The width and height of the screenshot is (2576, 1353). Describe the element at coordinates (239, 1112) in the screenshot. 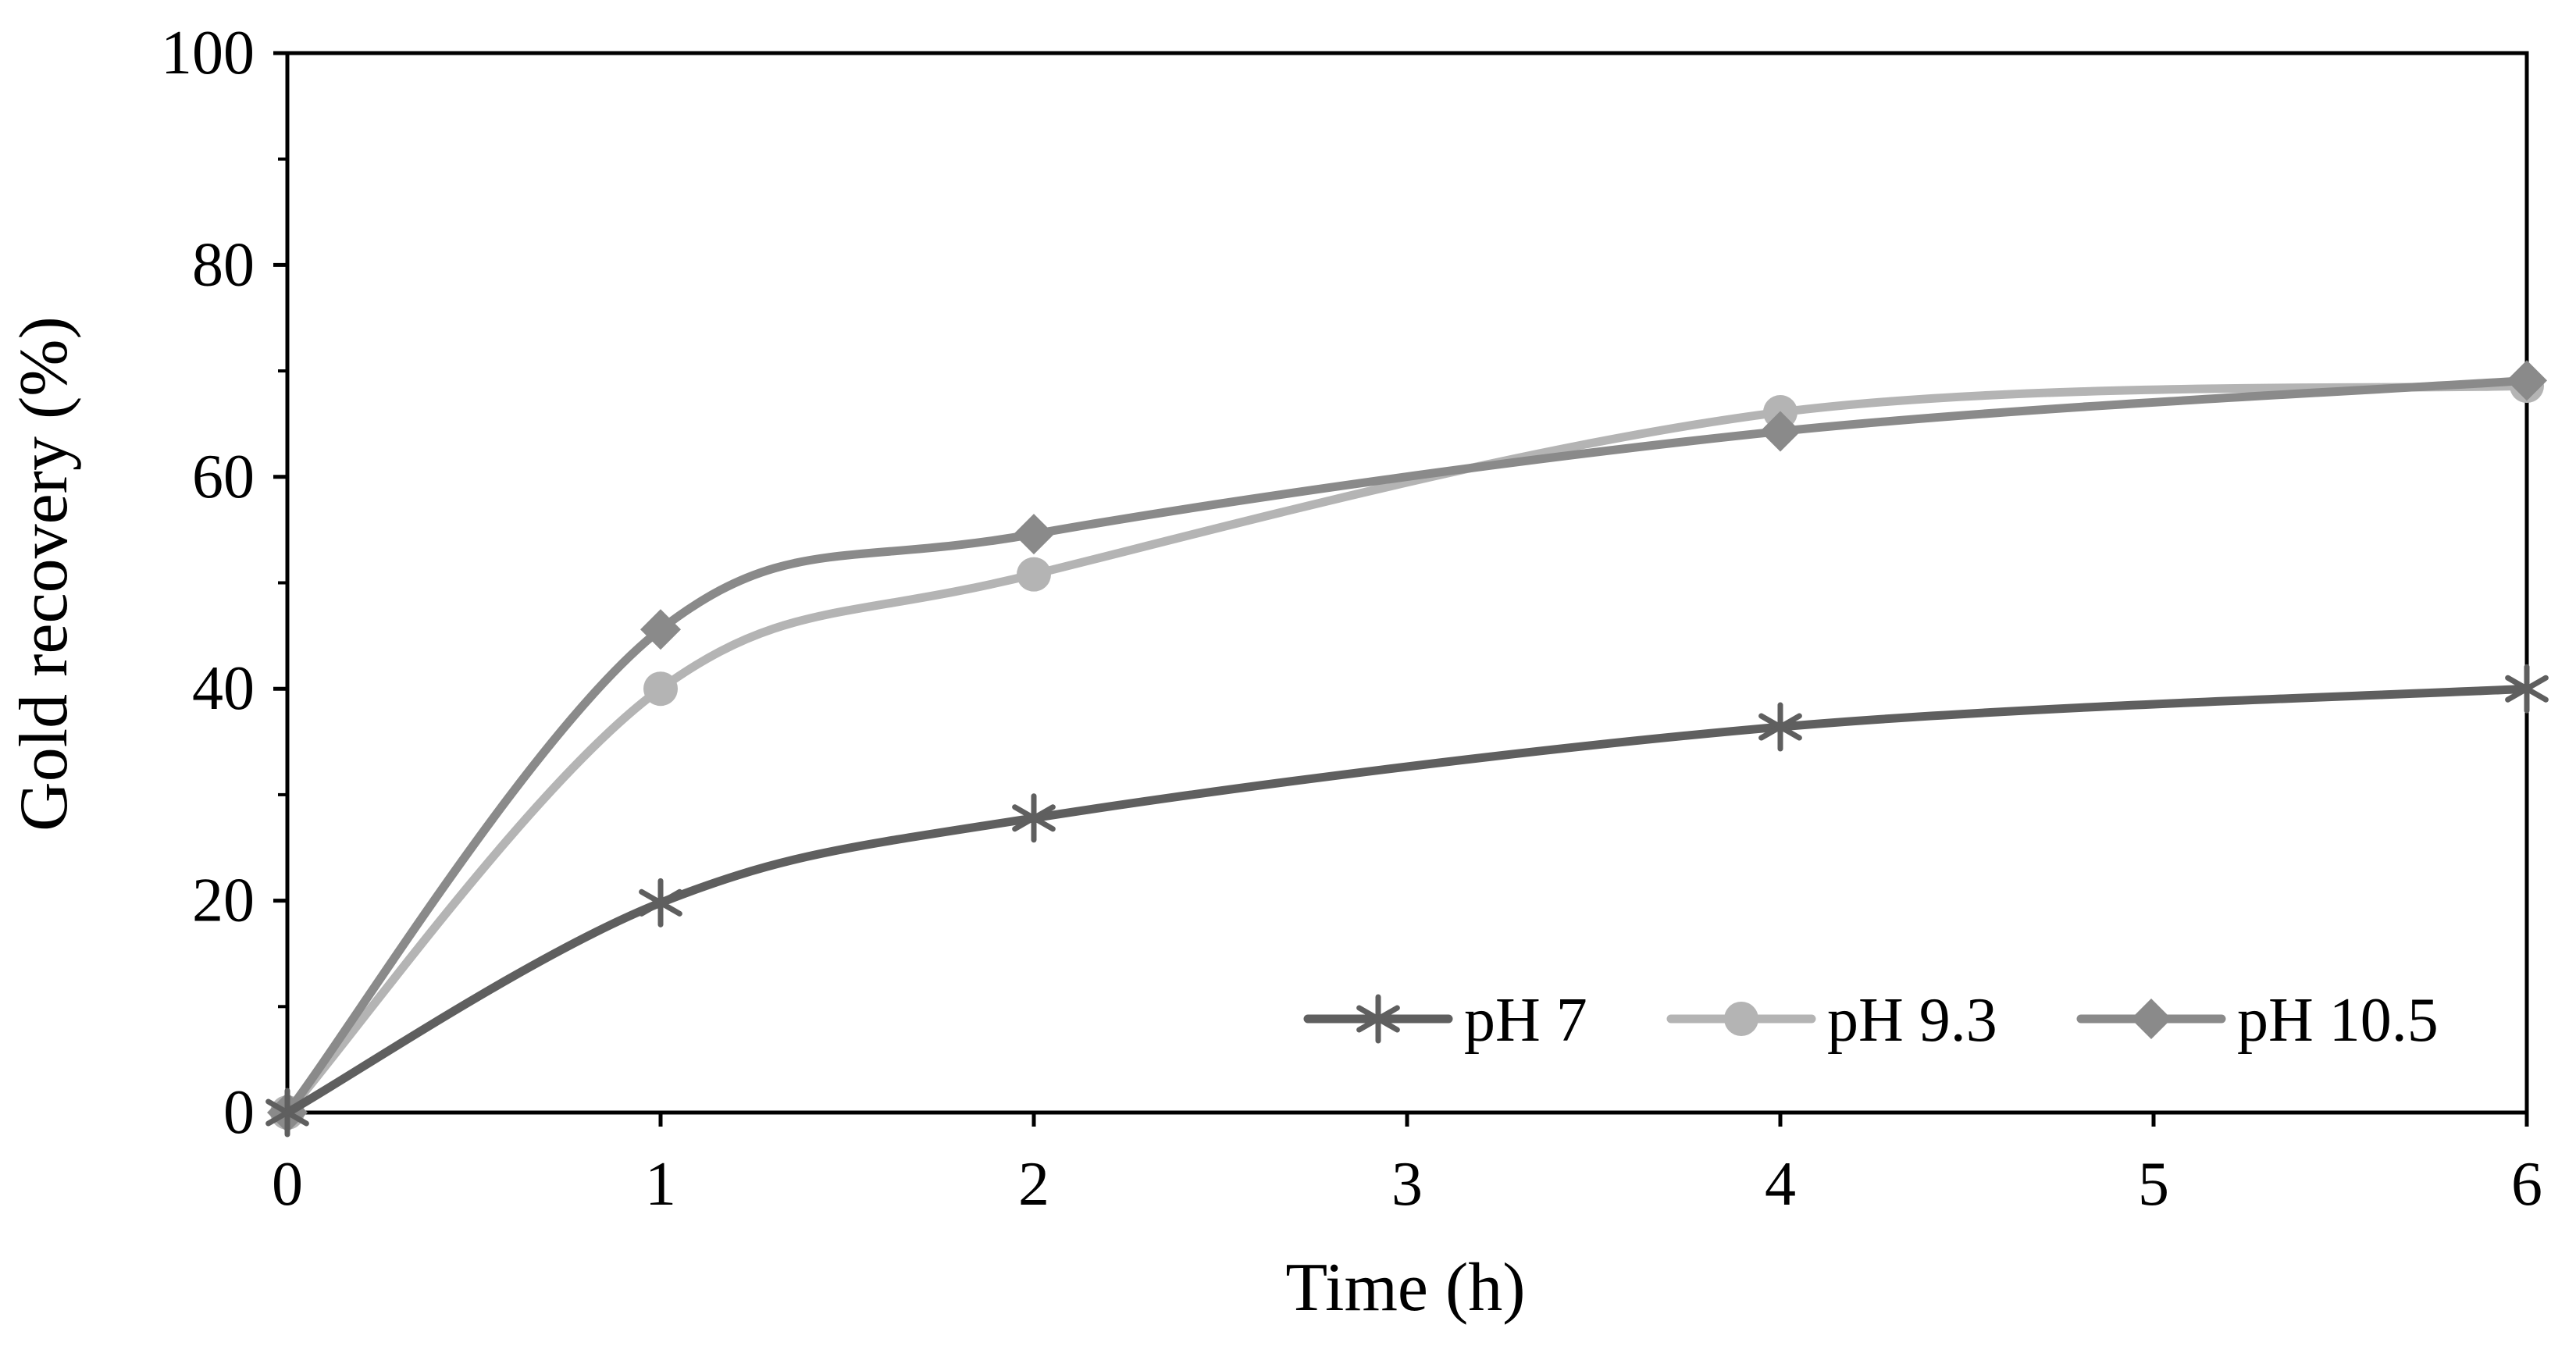

I see `y-tick-label: 0` at that location.